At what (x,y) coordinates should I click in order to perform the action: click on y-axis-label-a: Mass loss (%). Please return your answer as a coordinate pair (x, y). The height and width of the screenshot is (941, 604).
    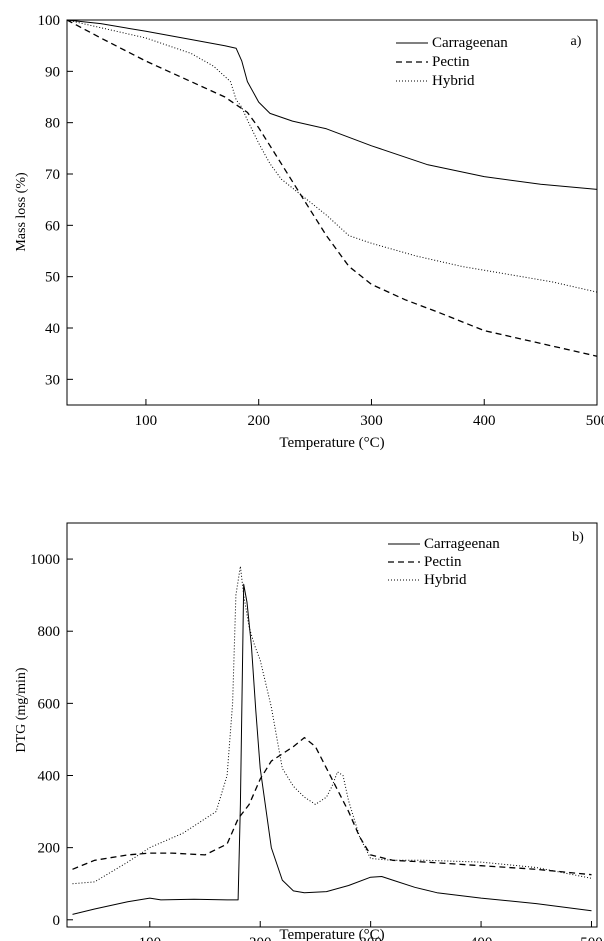
    Looking at the image, I should click on (21, 212).